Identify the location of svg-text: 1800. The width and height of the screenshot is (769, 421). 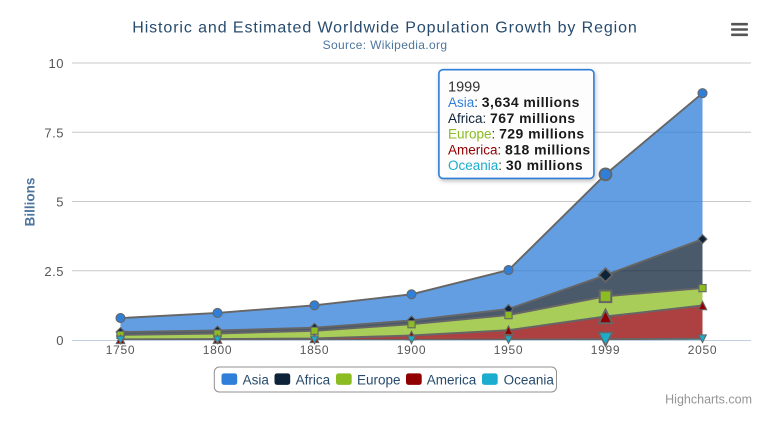
(218, 350).